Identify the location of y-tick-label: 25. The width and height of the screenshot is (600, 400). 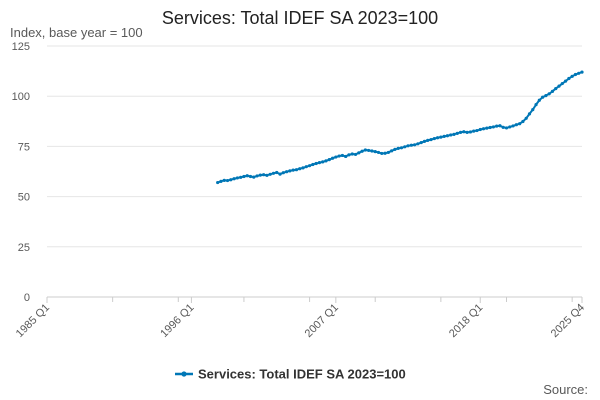
(24, 248).